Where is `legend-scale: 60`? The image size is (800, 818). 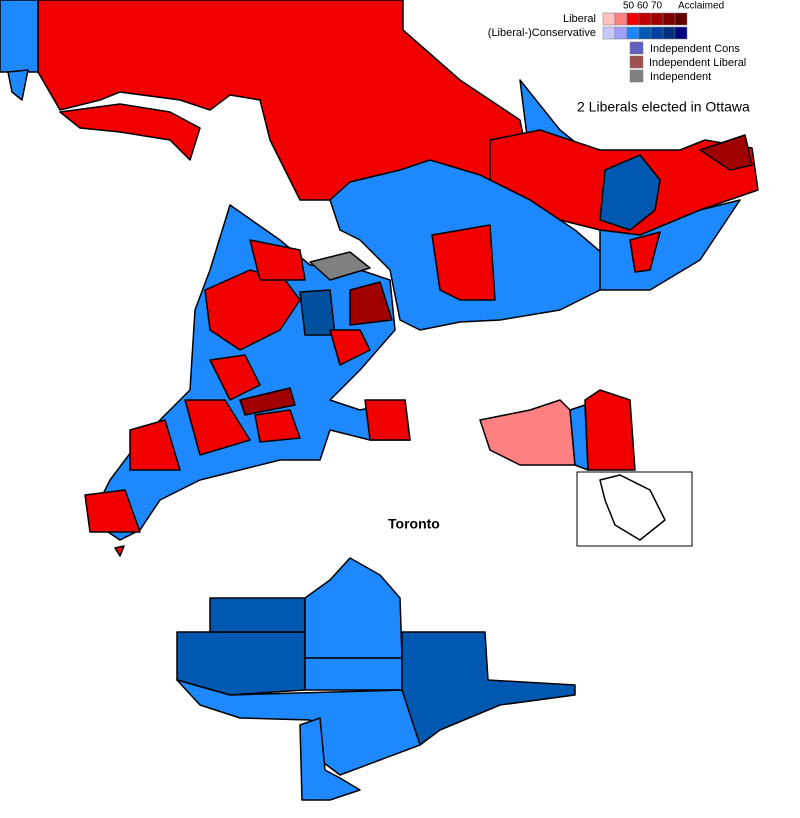 legend-scale: 60 is located at coordinates (643, 6).